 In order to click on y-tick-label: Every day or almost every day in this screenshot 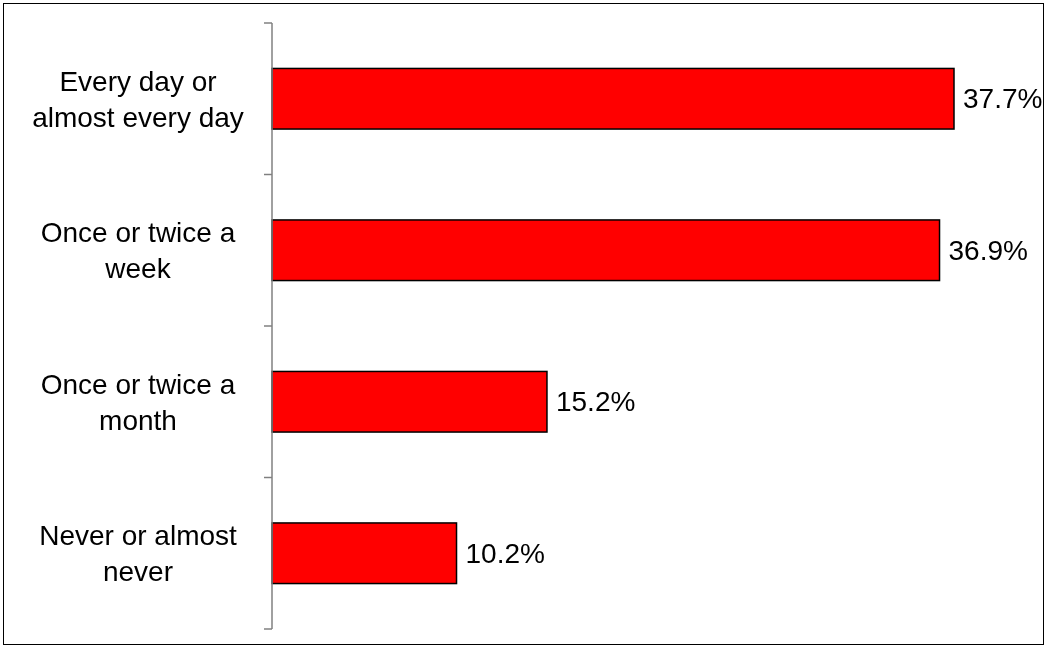, I will do `click(138, 99)`.